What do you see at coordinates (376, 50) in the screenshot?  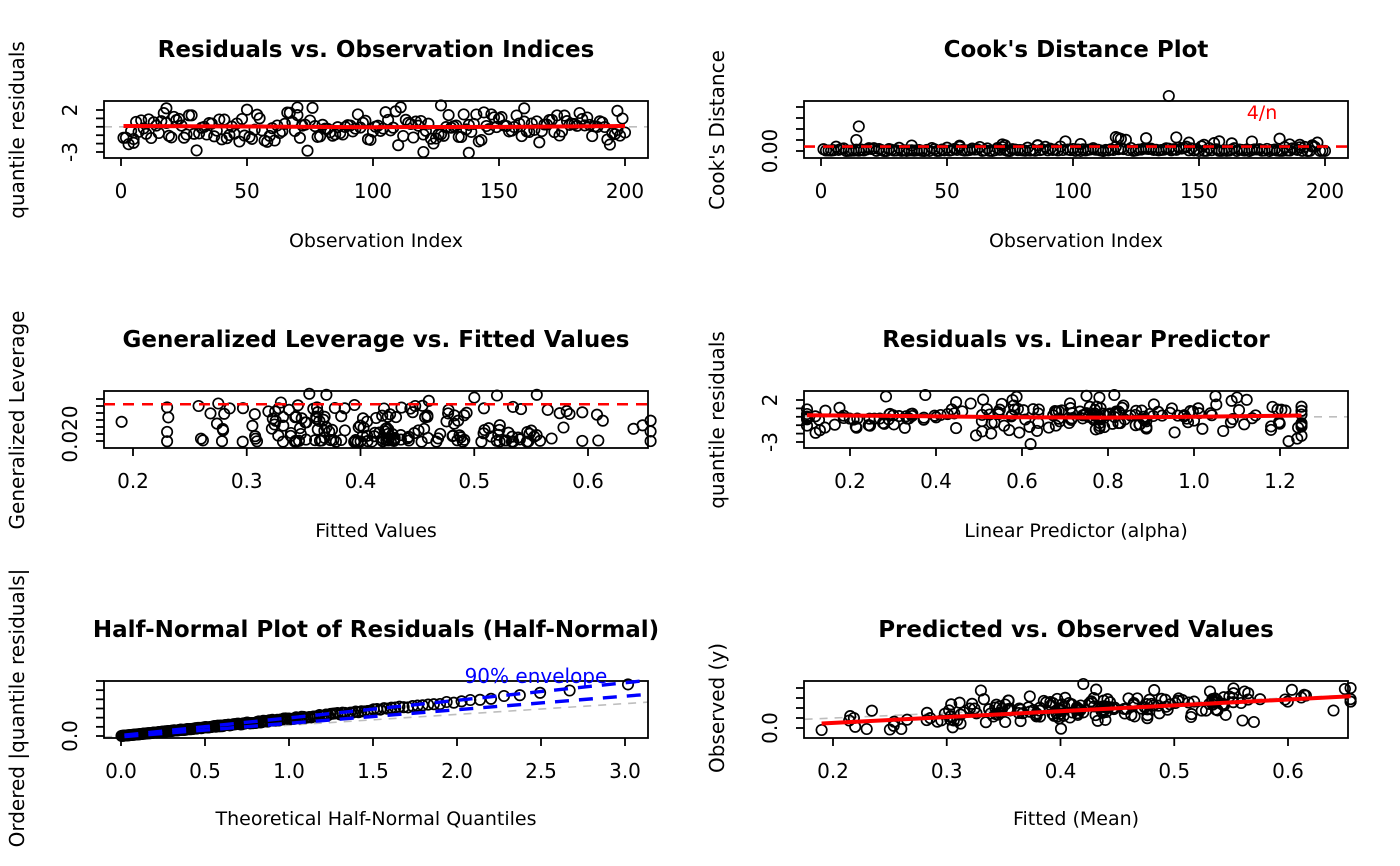 I see `plot-title: Residuals vs. Observation Indices` at bounding box center [376, 50].